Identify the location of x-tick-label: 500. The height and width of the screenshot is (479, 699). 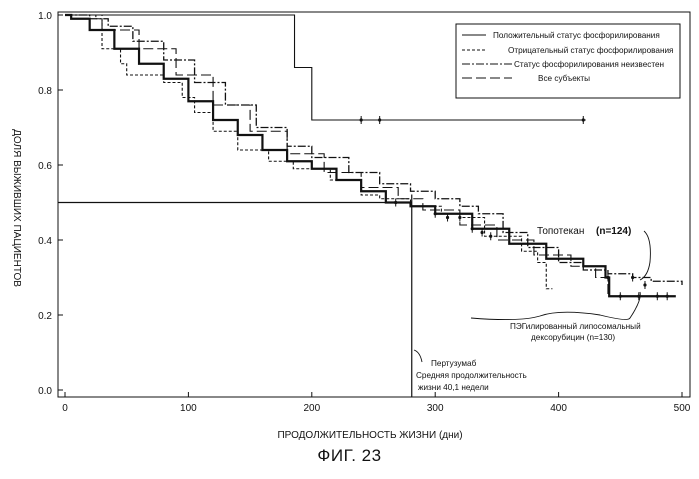
(682, 408).